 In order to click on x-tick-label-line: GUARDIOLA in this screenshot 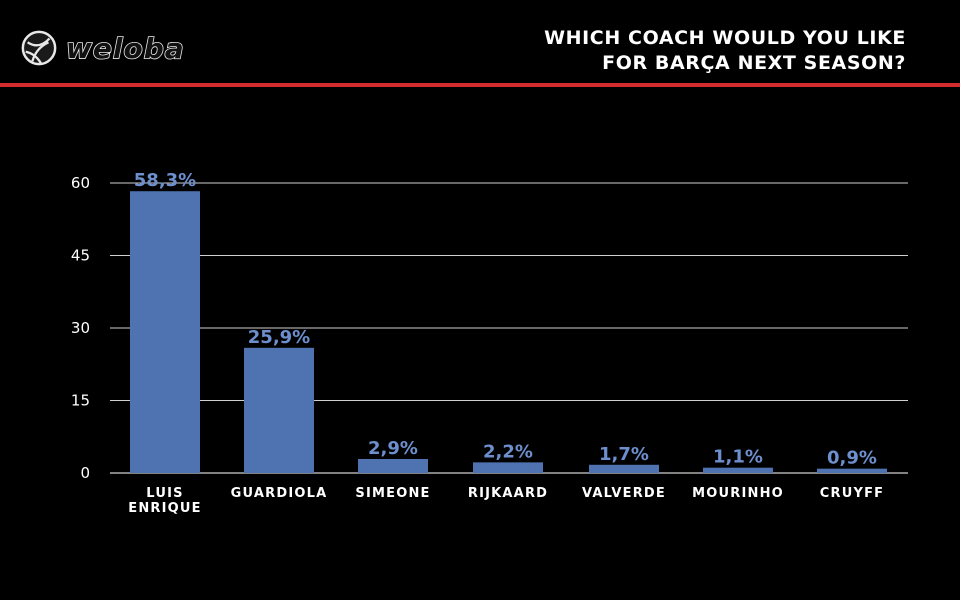, I will do `click(279, 493)`.